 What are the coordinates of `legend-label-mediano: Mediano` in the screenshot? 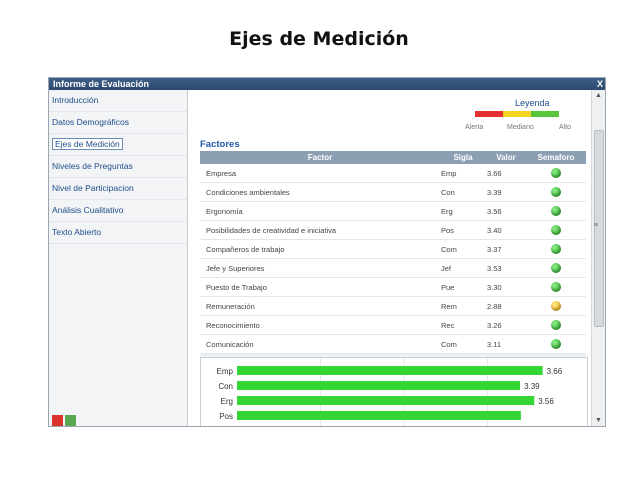 It's located at (520, 127).